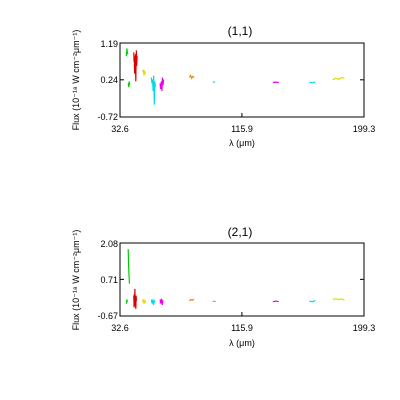  I want to click on panel-1-ytick-label: 1.19, so click(109, 44).